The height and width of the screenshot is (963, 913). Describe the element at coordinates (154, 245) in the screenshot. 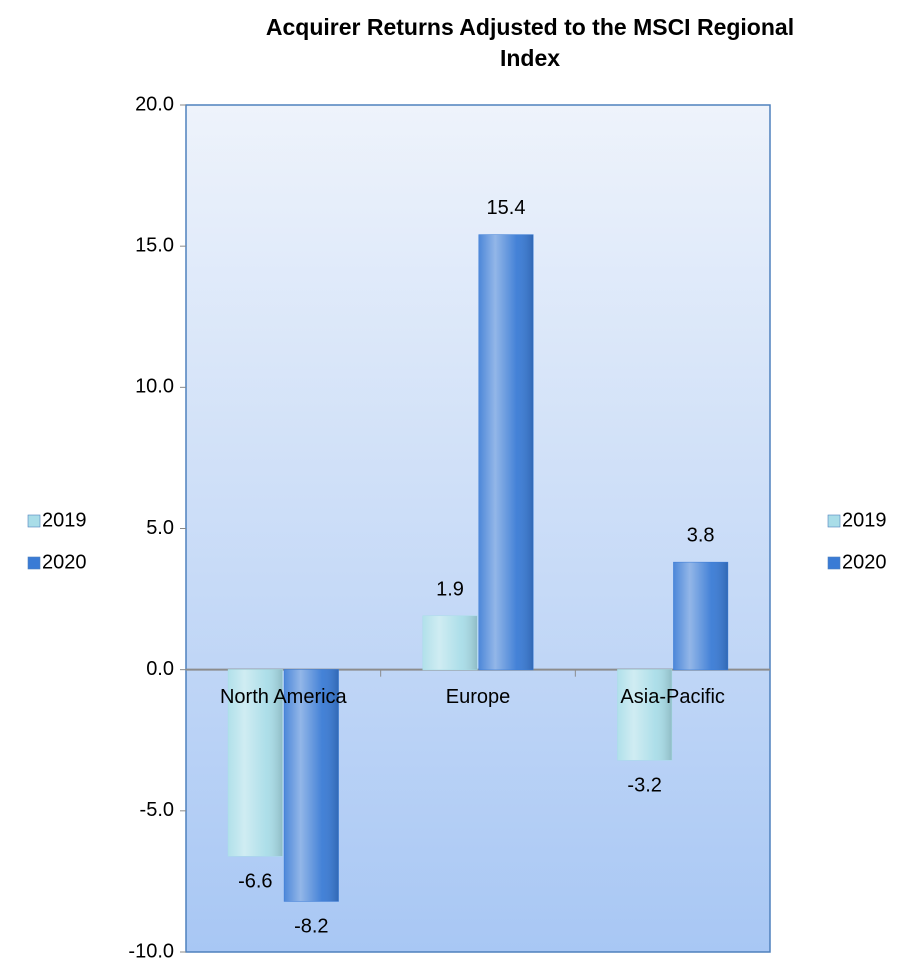

I see `y-tick-label: 15.0` at that location.